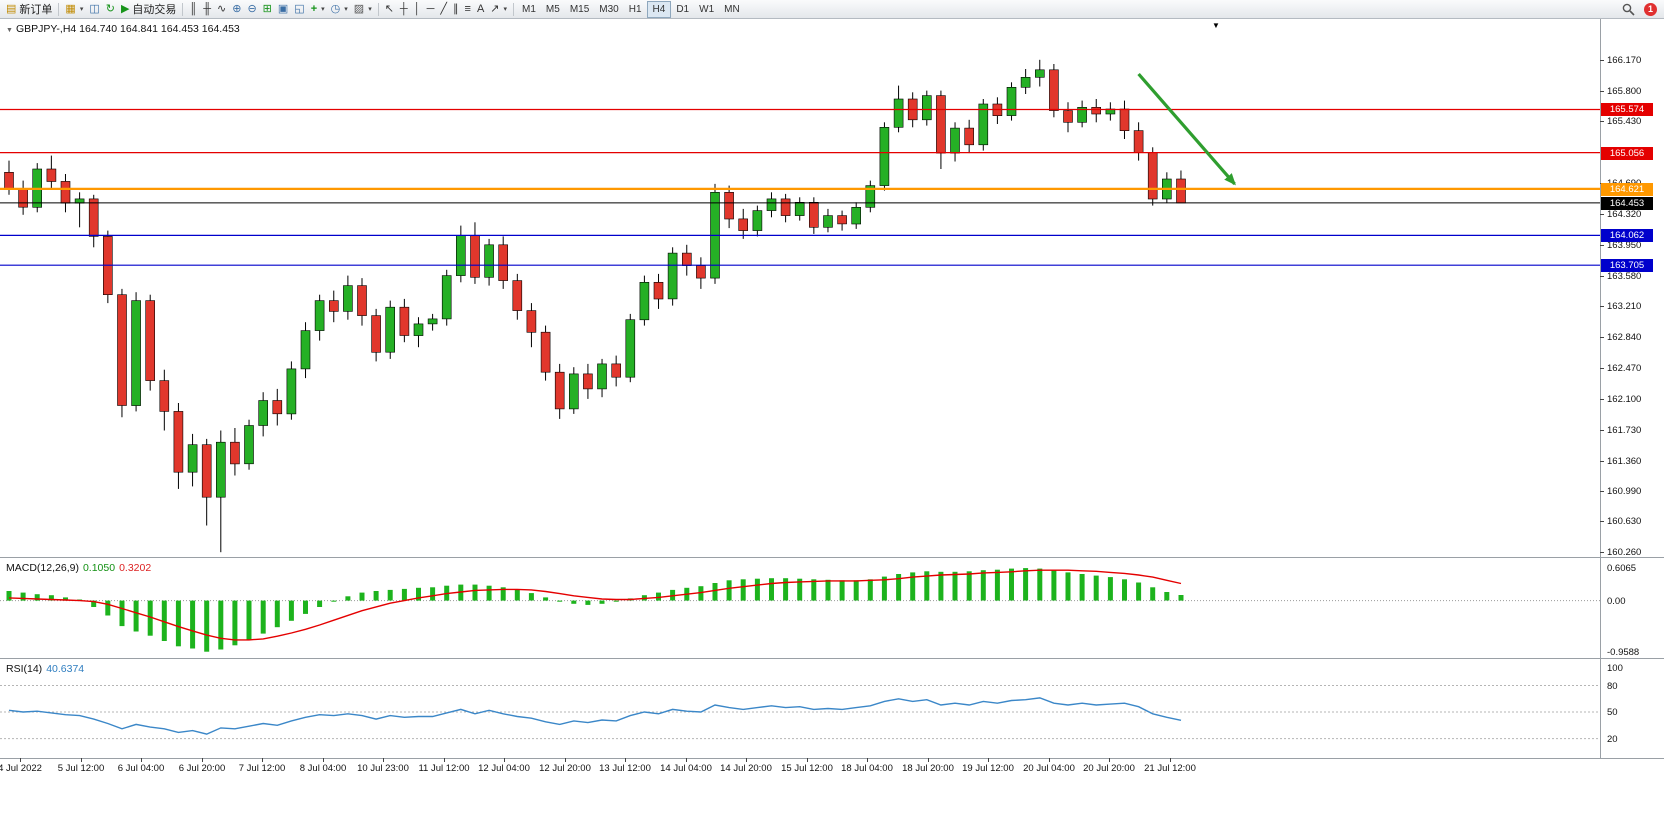 This screenshot has height=831, width=1664. What do you see at coordinates (417, 9) in the screenshot?
I see `vertical-line-tool-button: │` at bounding box center [417, 9].